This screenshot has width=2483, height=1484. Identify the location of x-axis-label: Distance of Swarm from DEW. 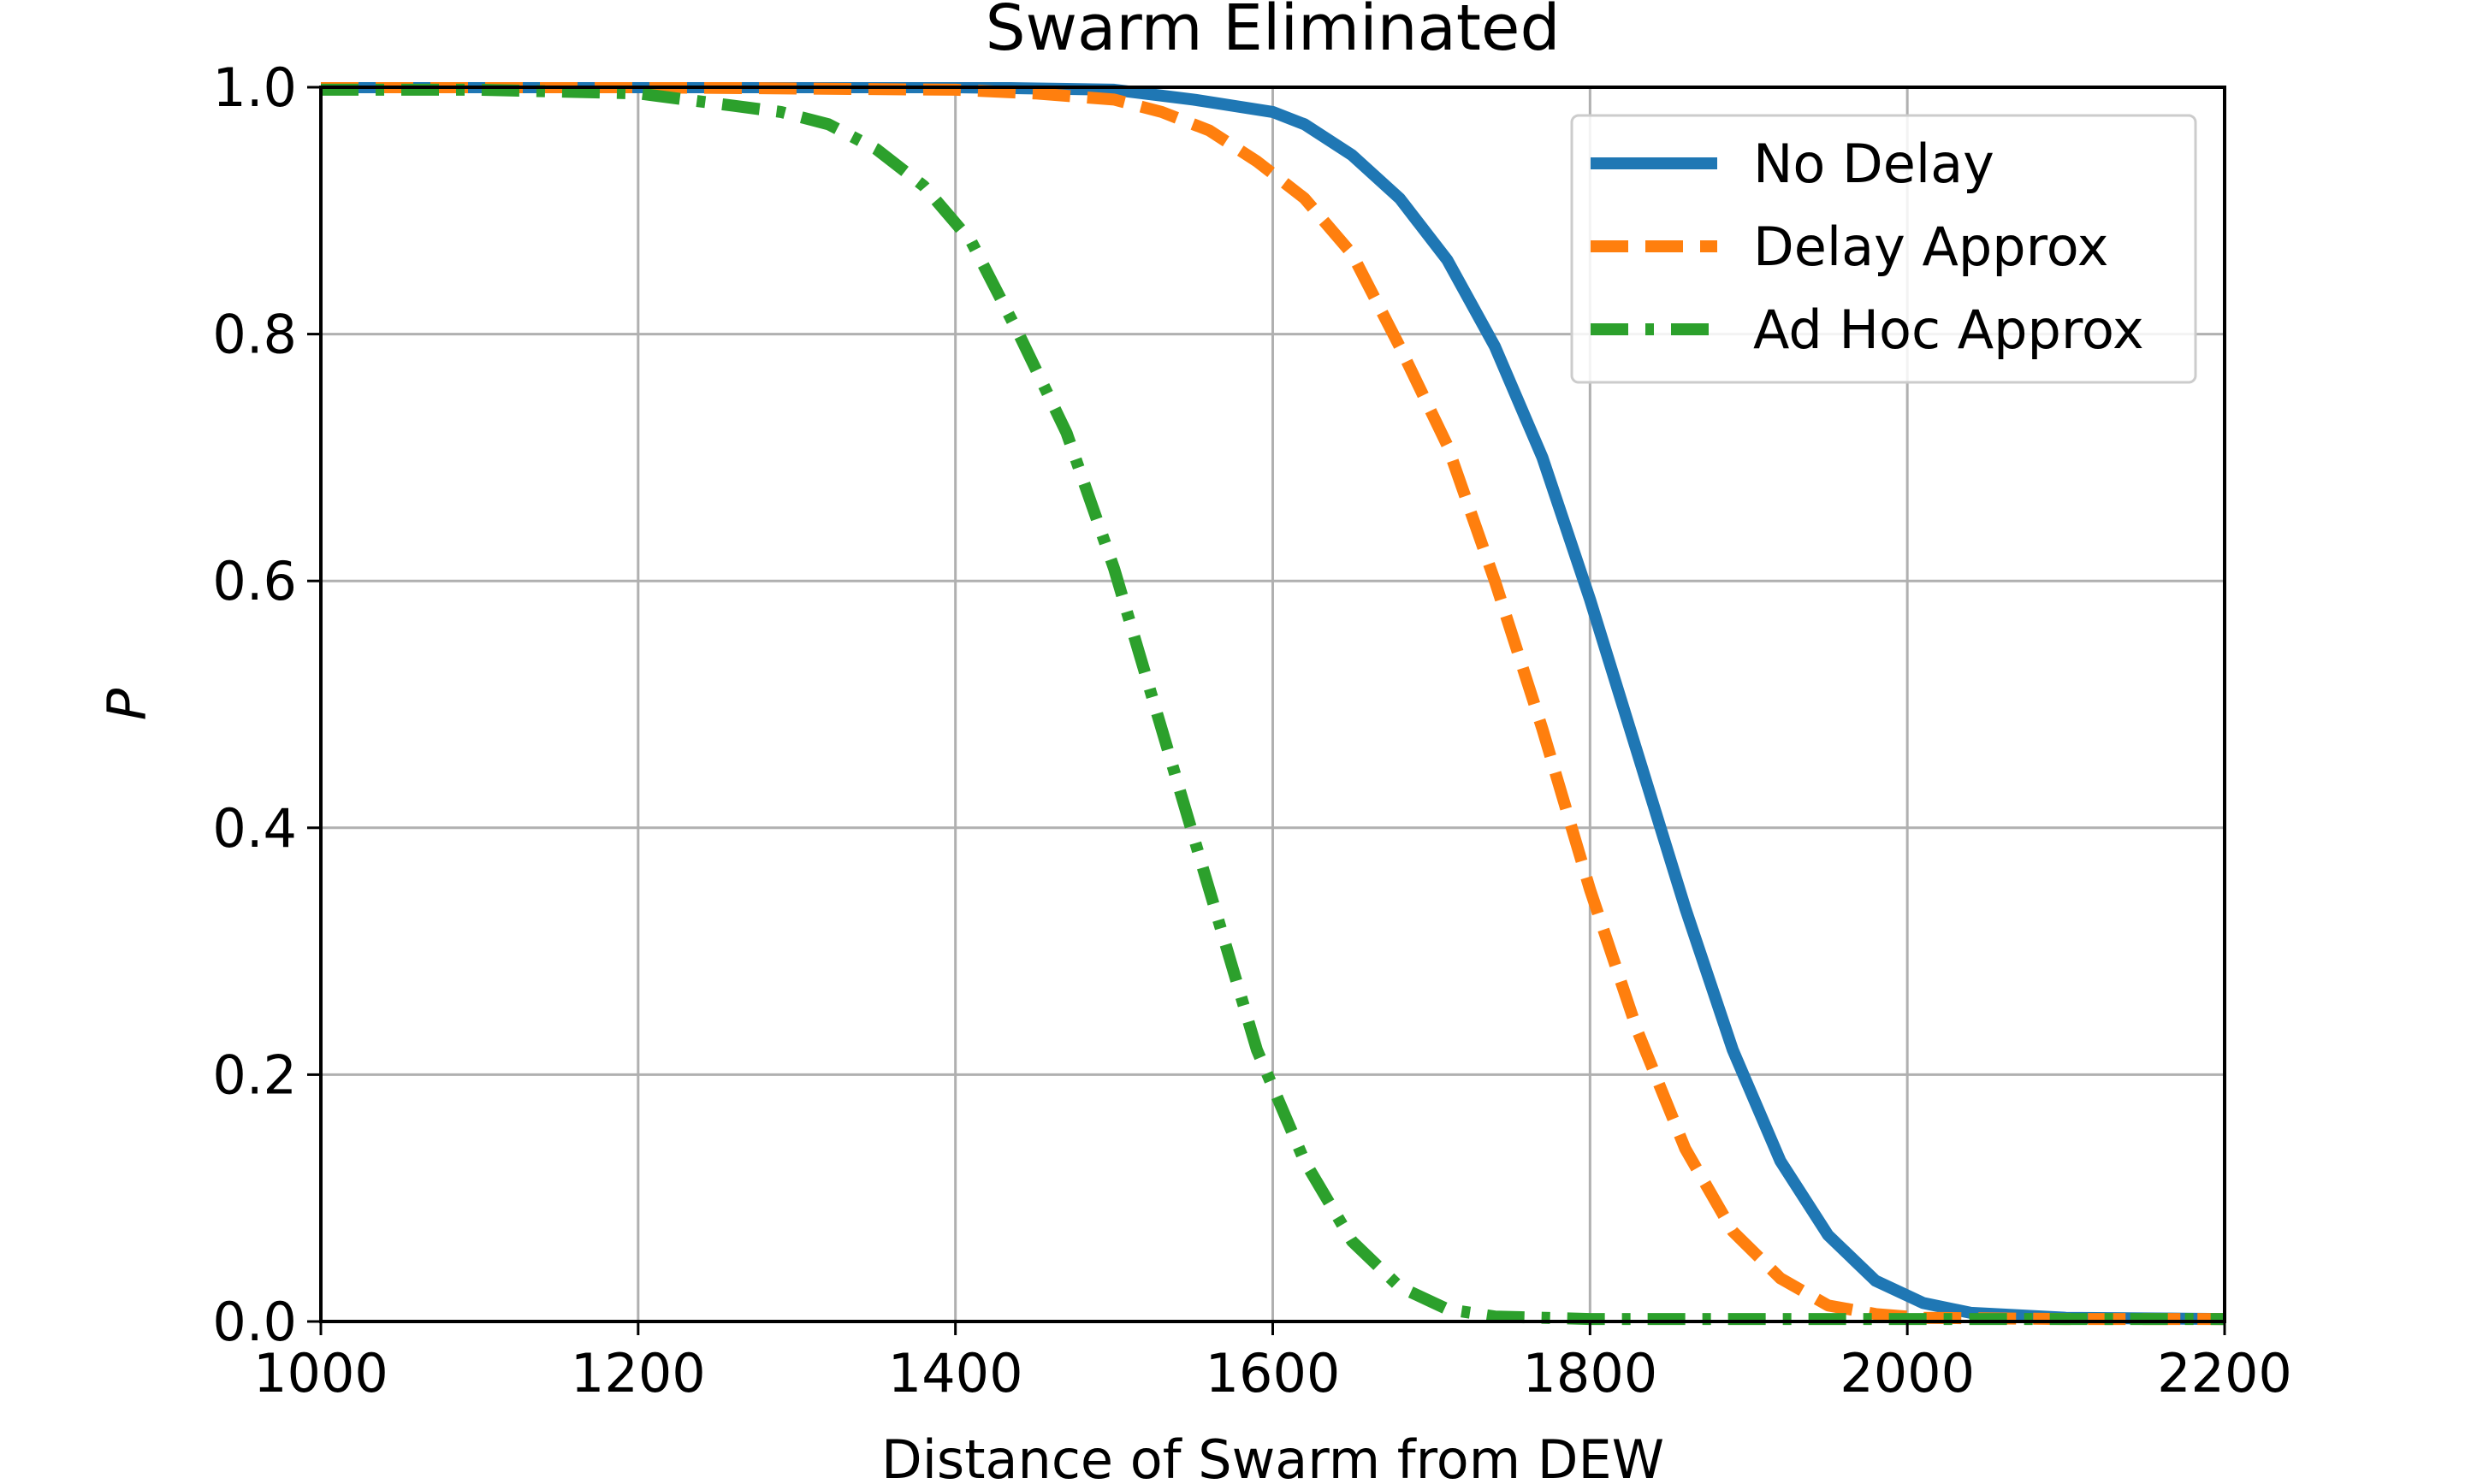
(1272, 1456).